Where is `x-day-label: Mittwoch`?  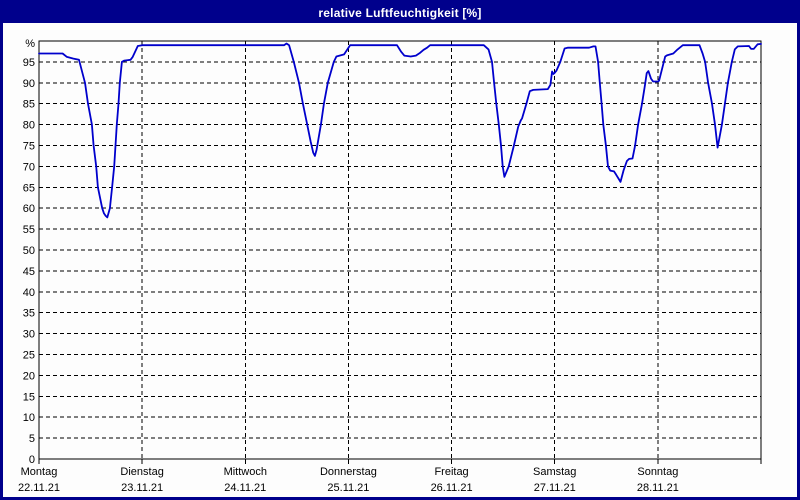
x-day-label: Mittwoch is located at coordinates (245, 472).